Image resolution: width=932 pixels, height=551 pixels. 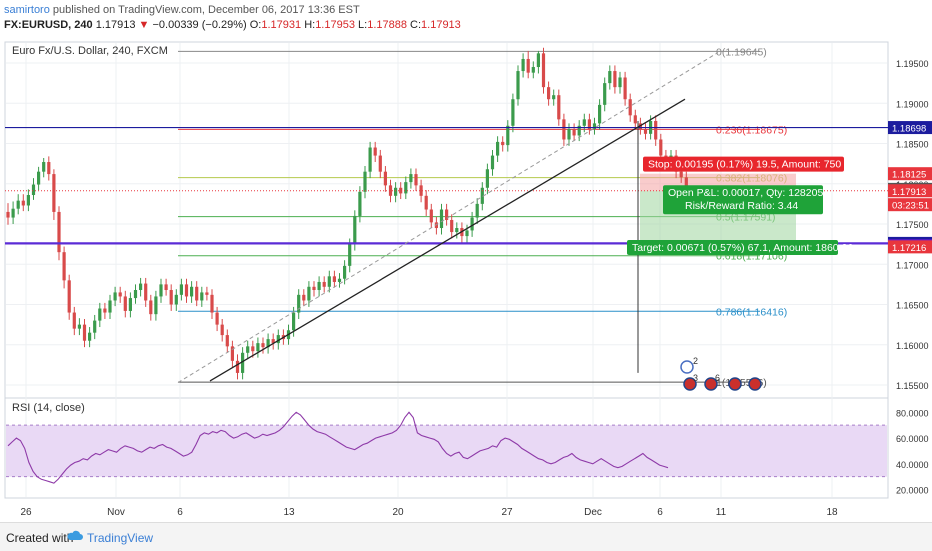 I want to click on price-tag-text: 1.18698, so click(x=909, y=129).